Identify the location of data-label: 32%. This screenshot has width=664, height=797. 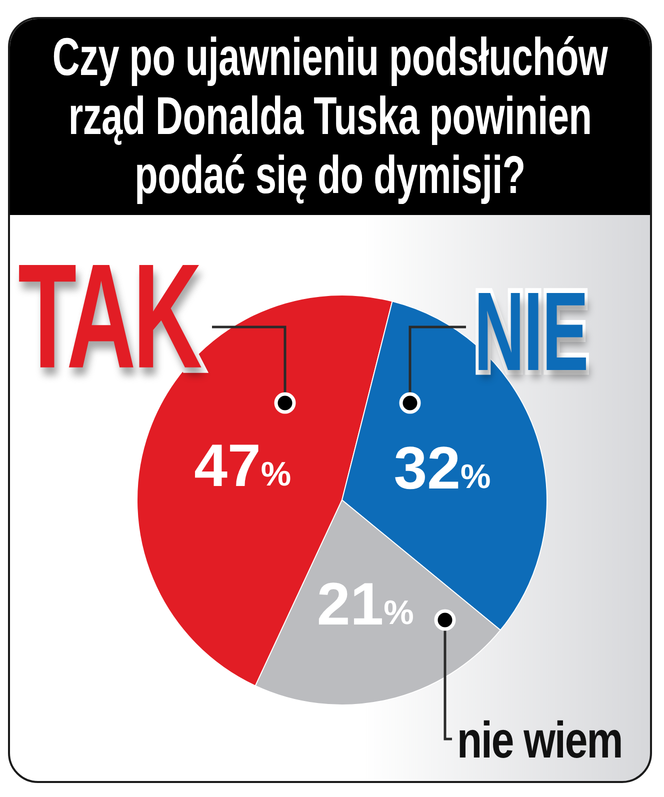
(442, 468).